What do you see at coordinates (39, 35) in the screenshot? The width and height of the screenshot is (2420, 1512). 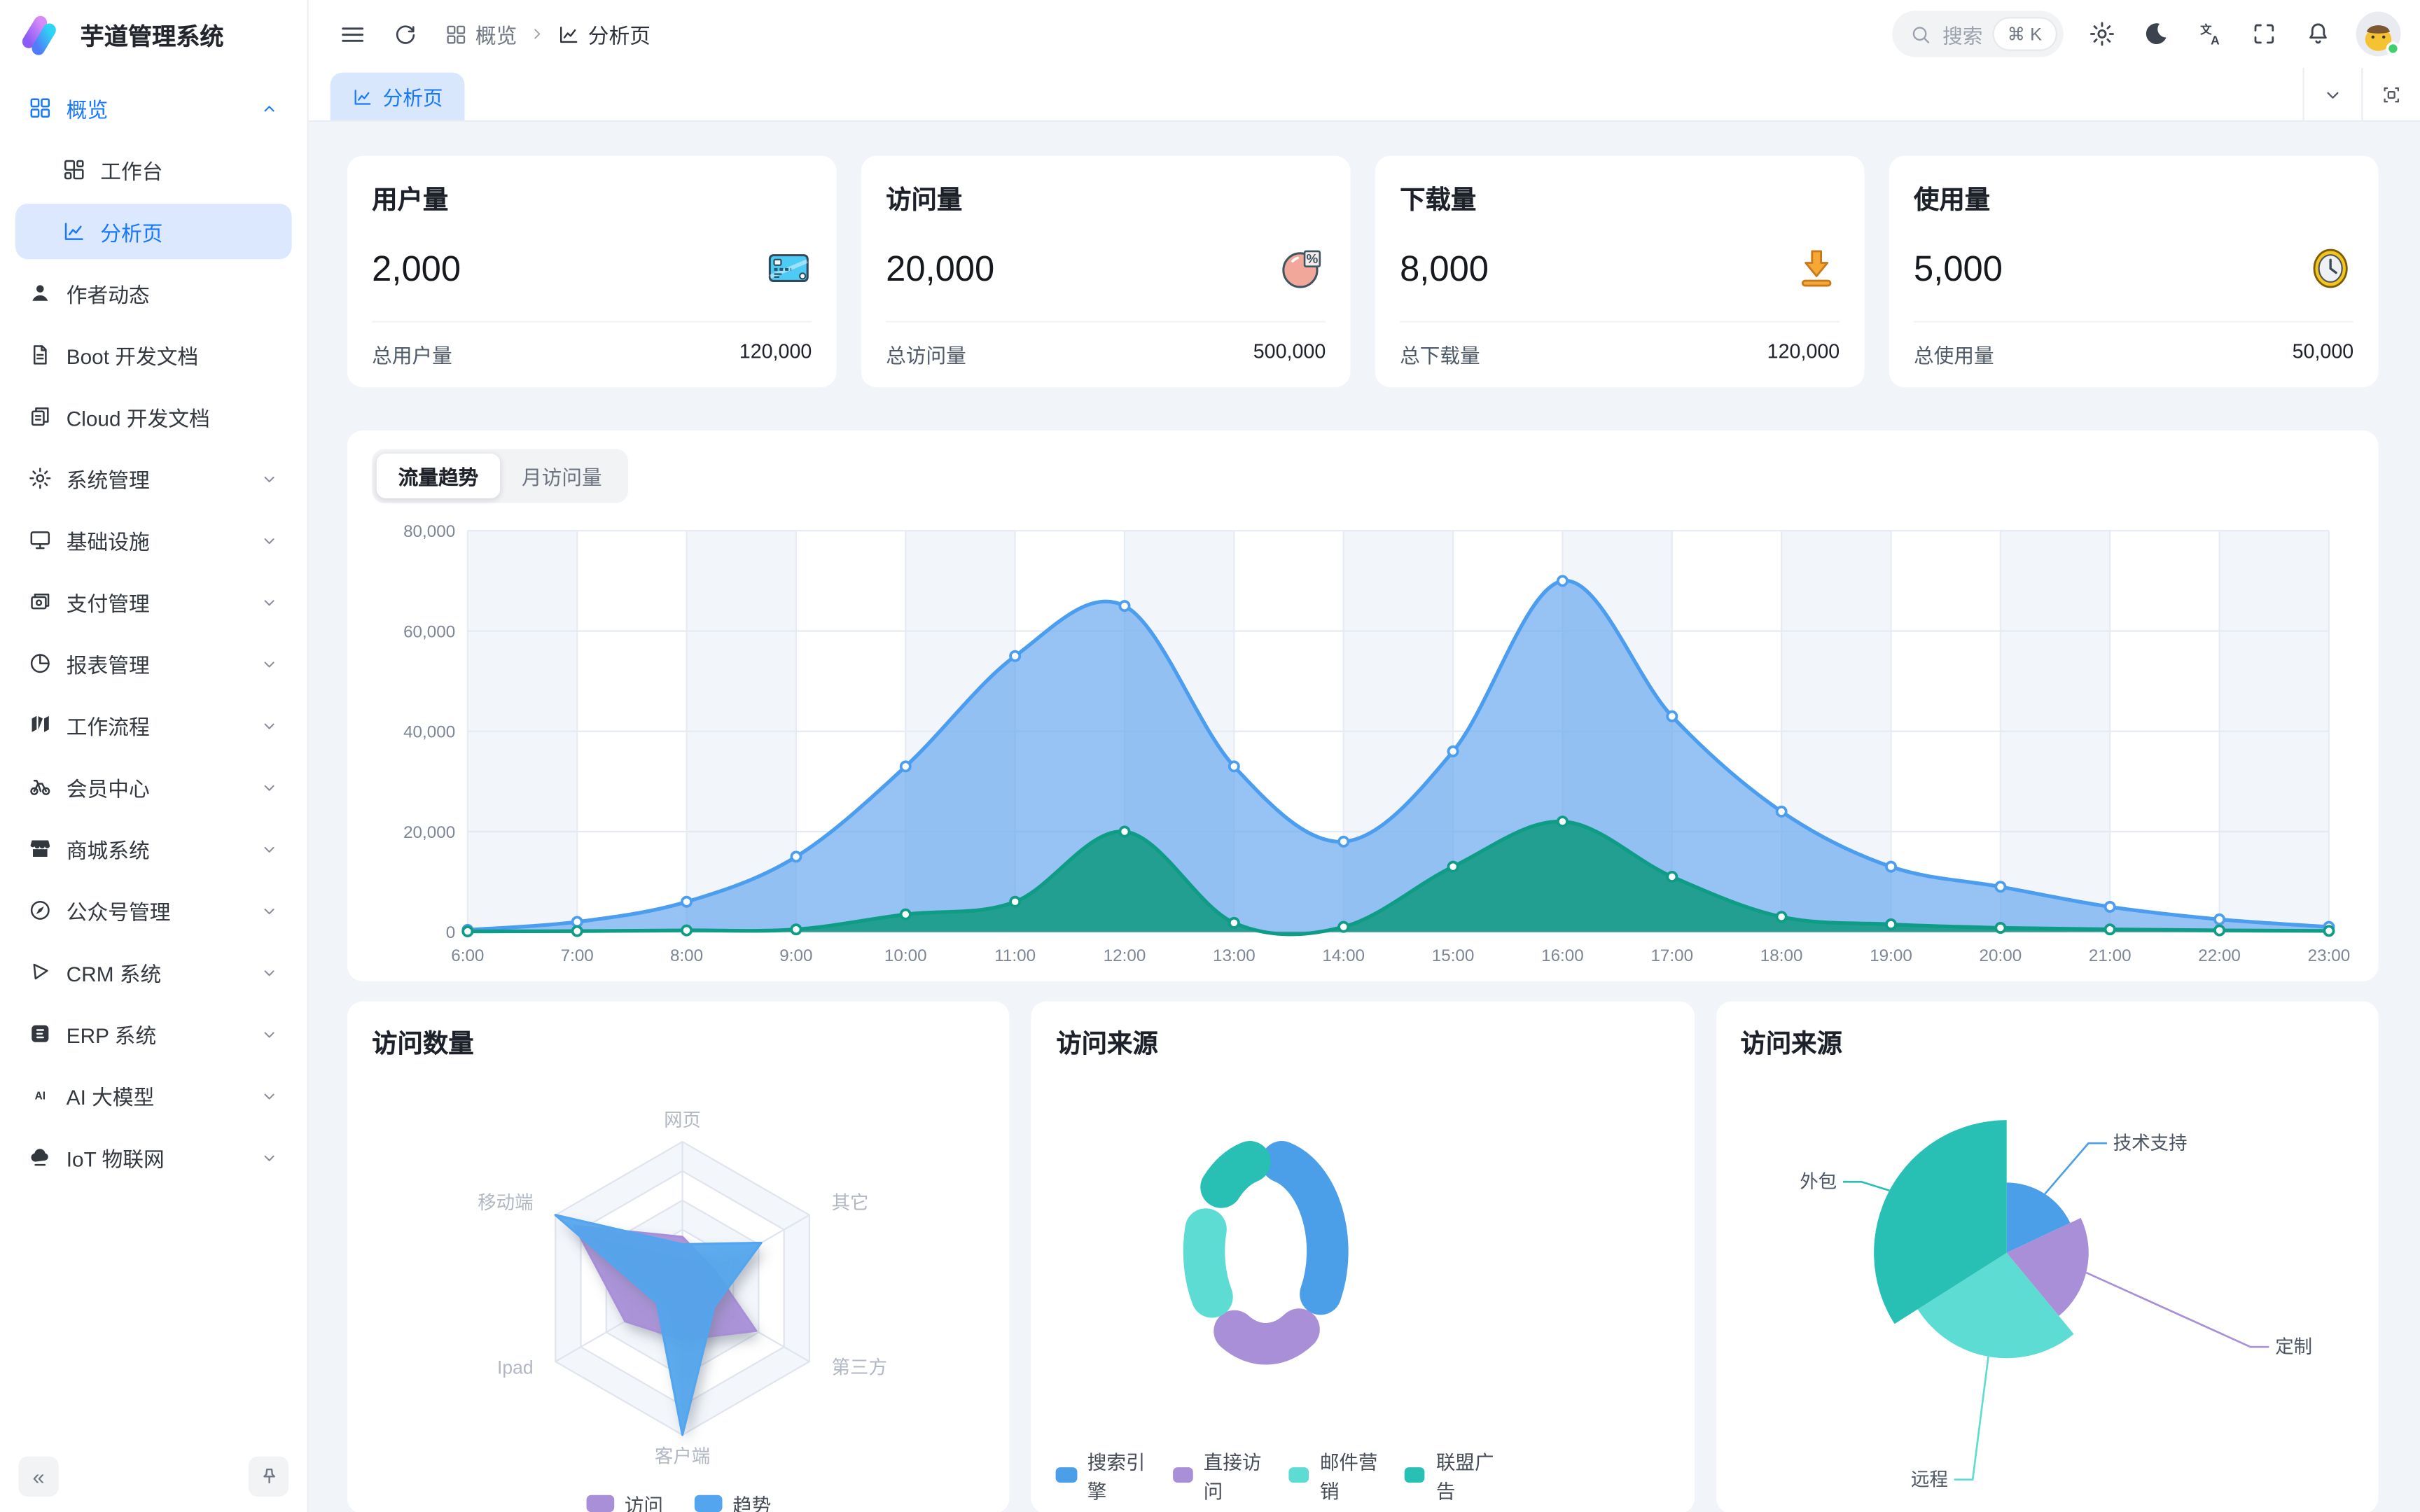 I see `app-logo-icon` at bounding box center [39, 35].